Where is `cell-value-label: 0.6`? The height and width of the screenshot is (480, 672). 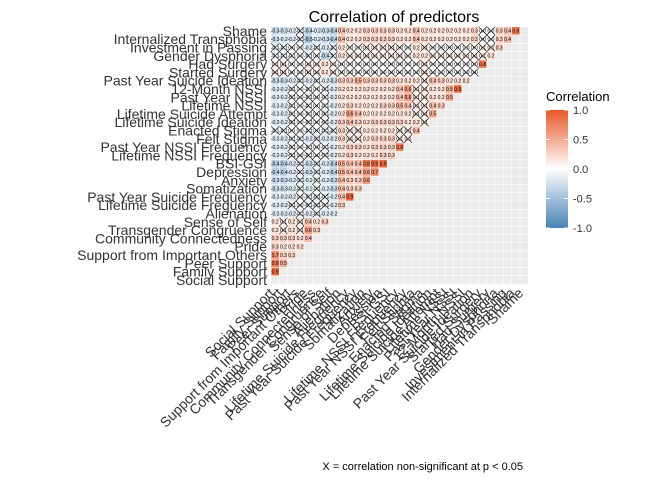 cell-value-label: 0.6 is located at coordinates (366, 173).